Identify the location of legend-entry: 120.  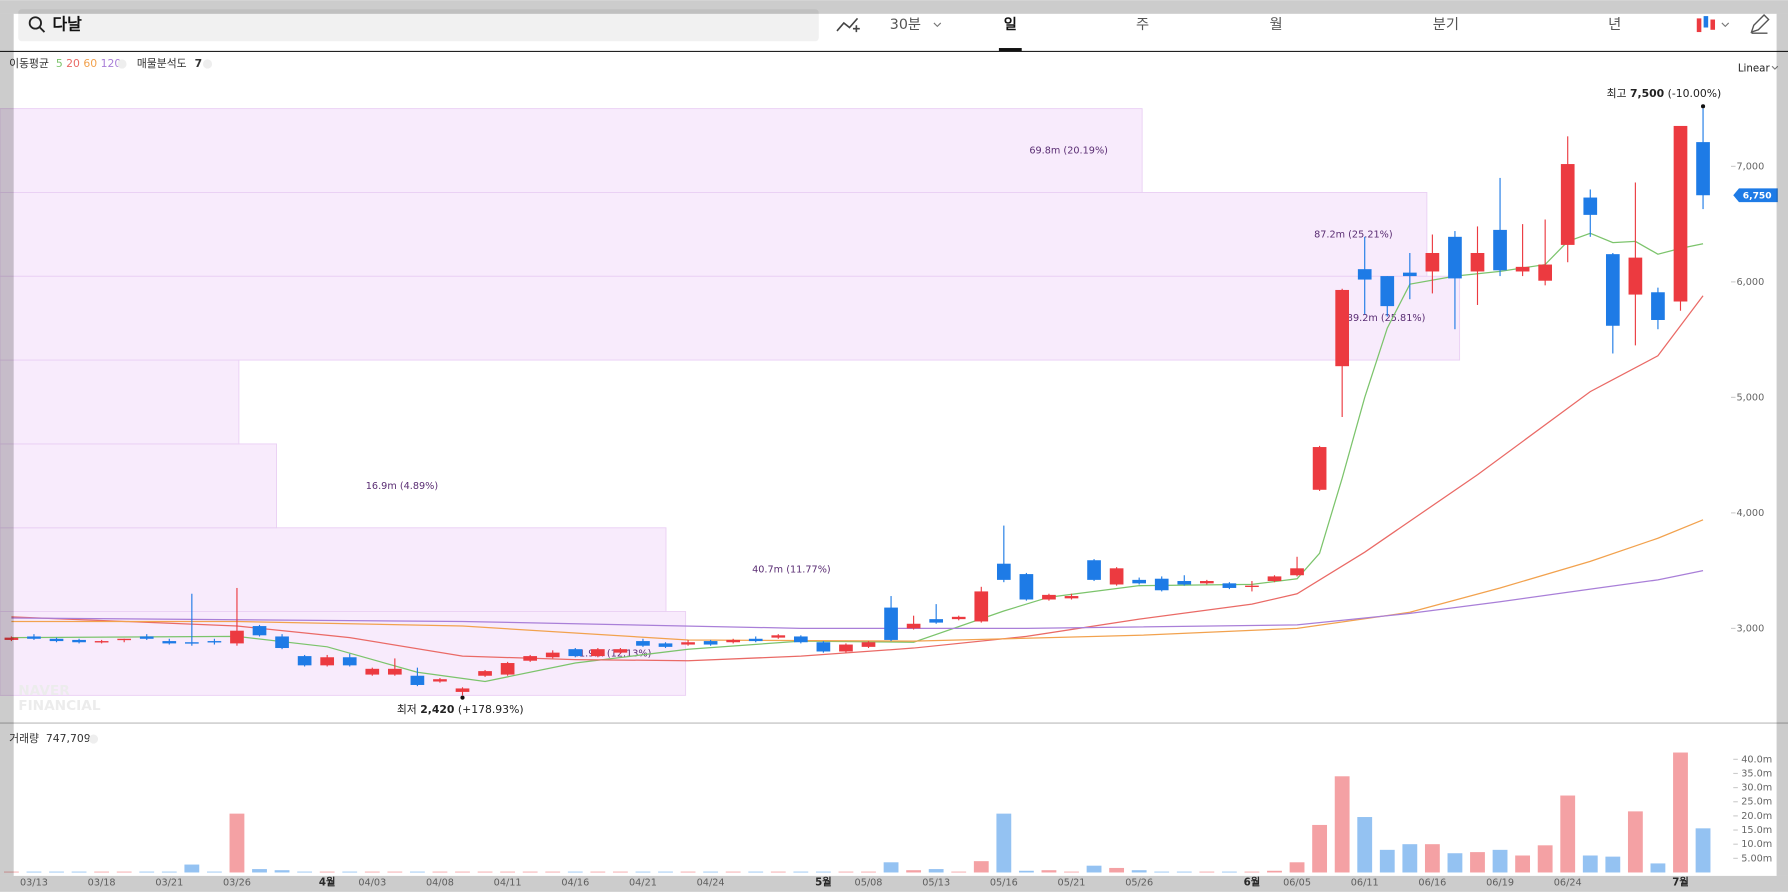
(111, 63).